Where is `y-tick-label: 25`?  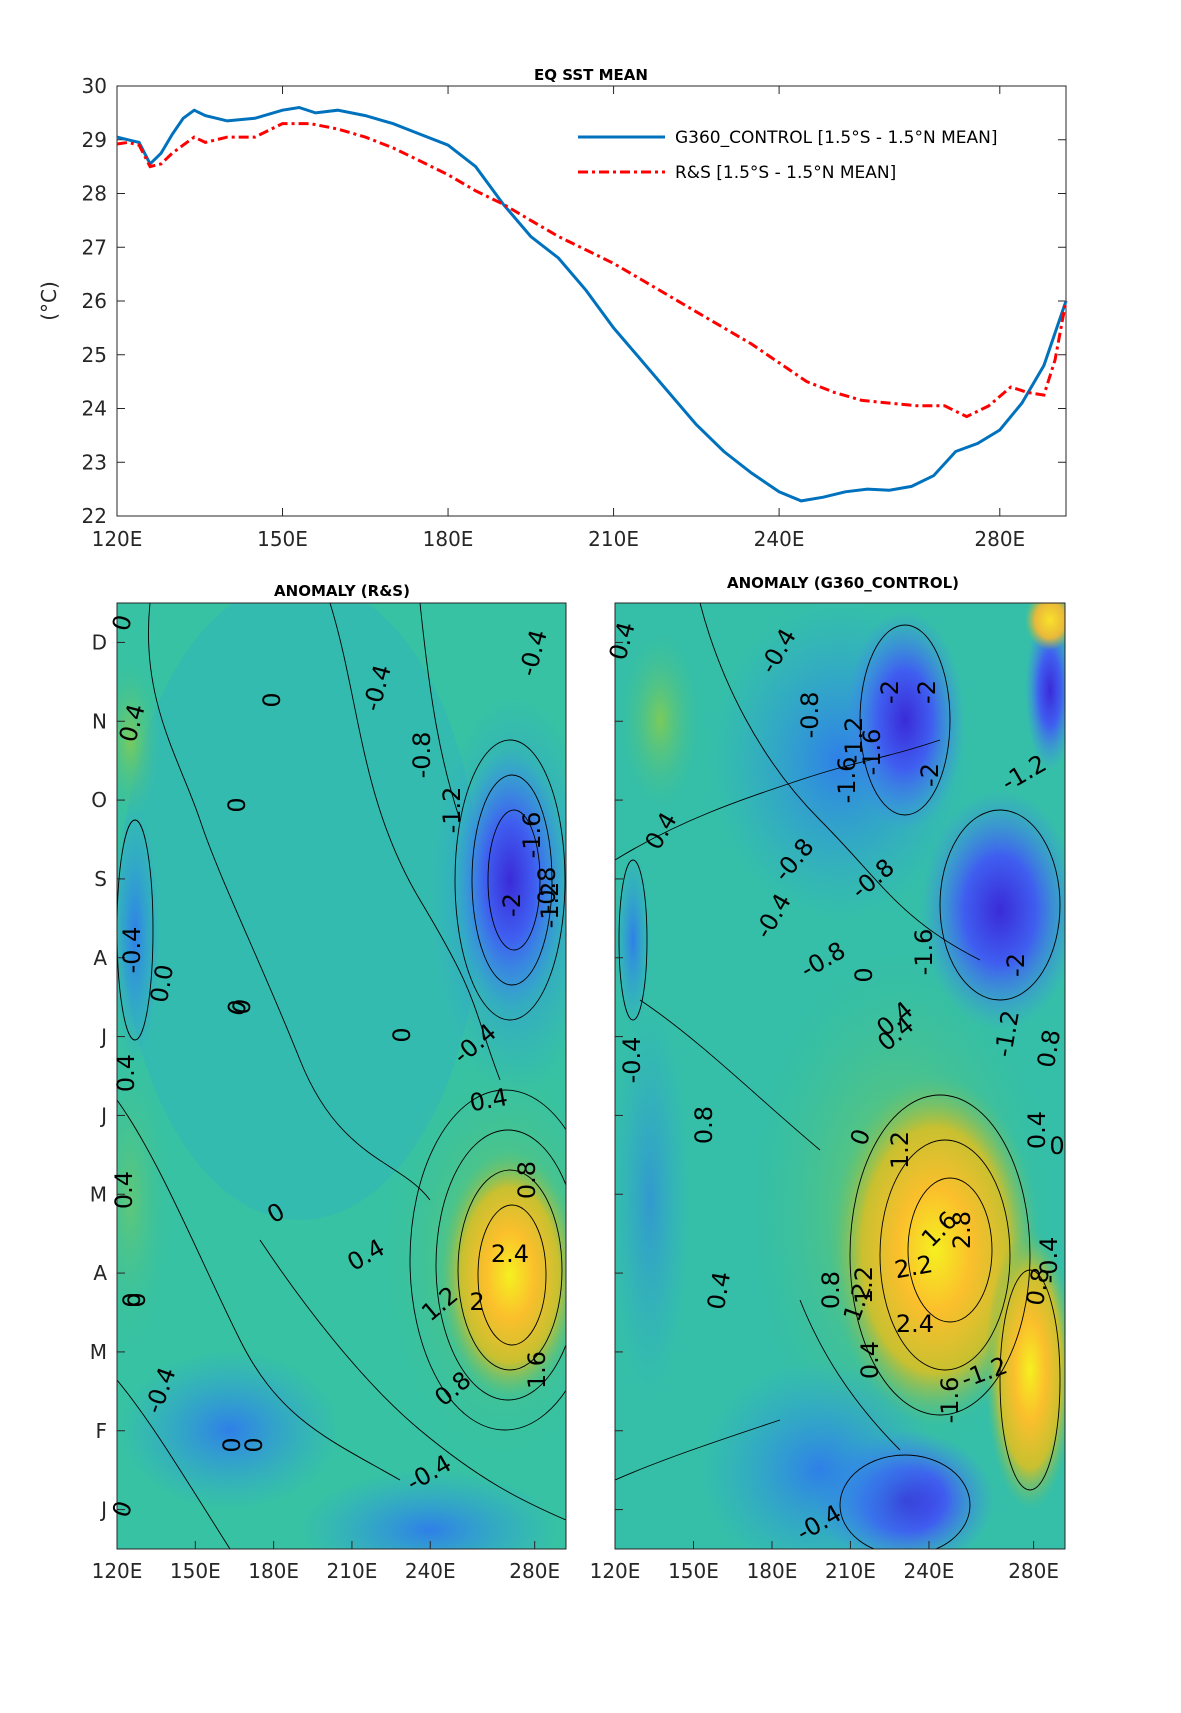
y-tick-label: 25 is located at coordinates (94, 355).